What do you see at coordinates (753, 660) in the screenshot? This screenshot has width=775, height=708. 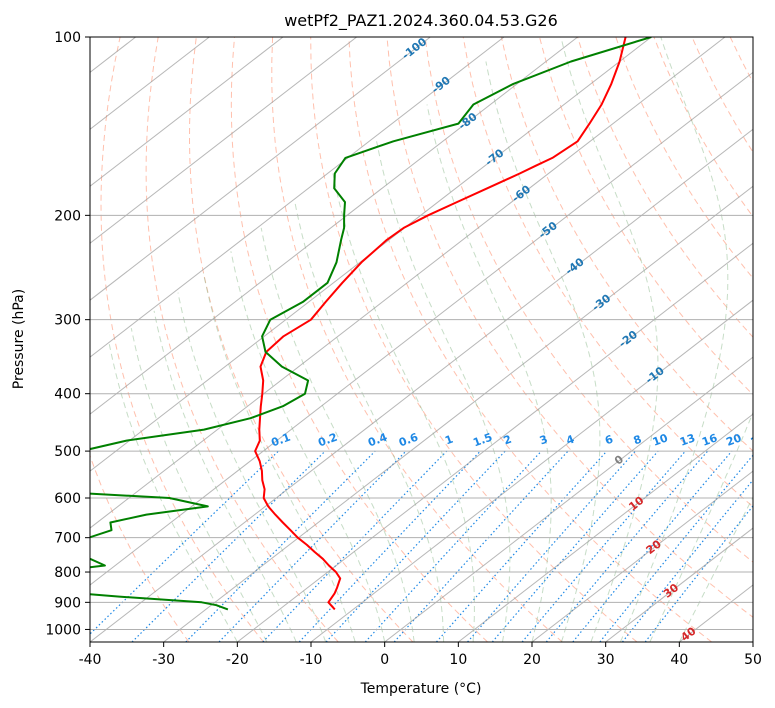 I see `x-tick-label: 50` at bounding box center [753, 660].